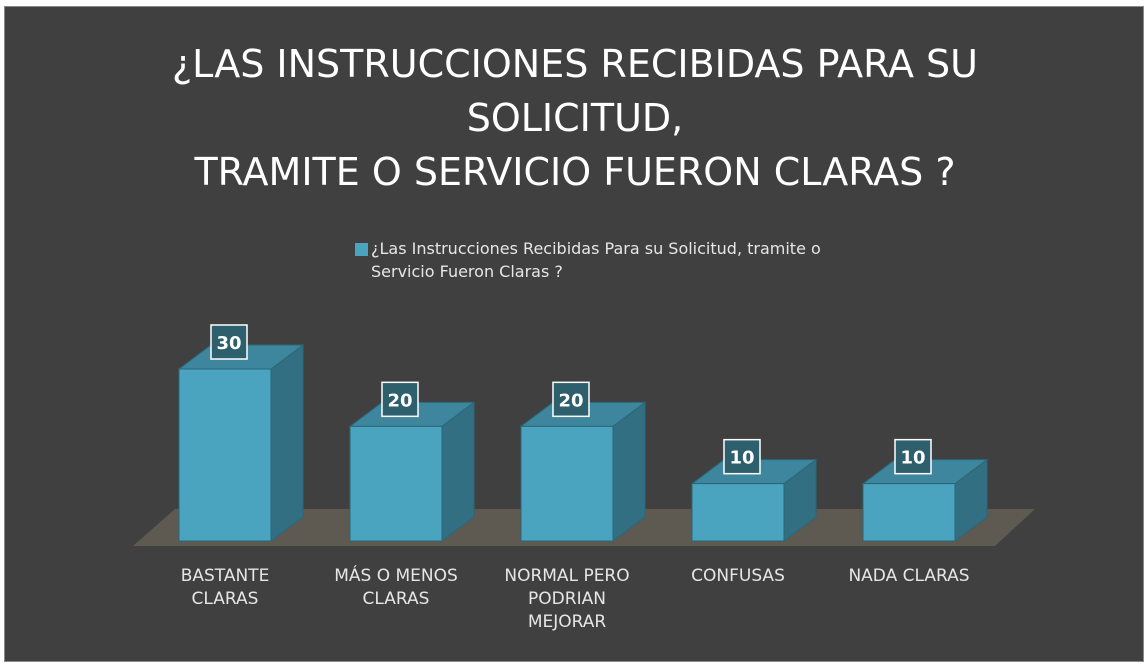 The image size is (1146, 664). What do you see at coordinates (361, 249) in the screenshot?
I see `legend-swatch` at bounding box center [361, 249].